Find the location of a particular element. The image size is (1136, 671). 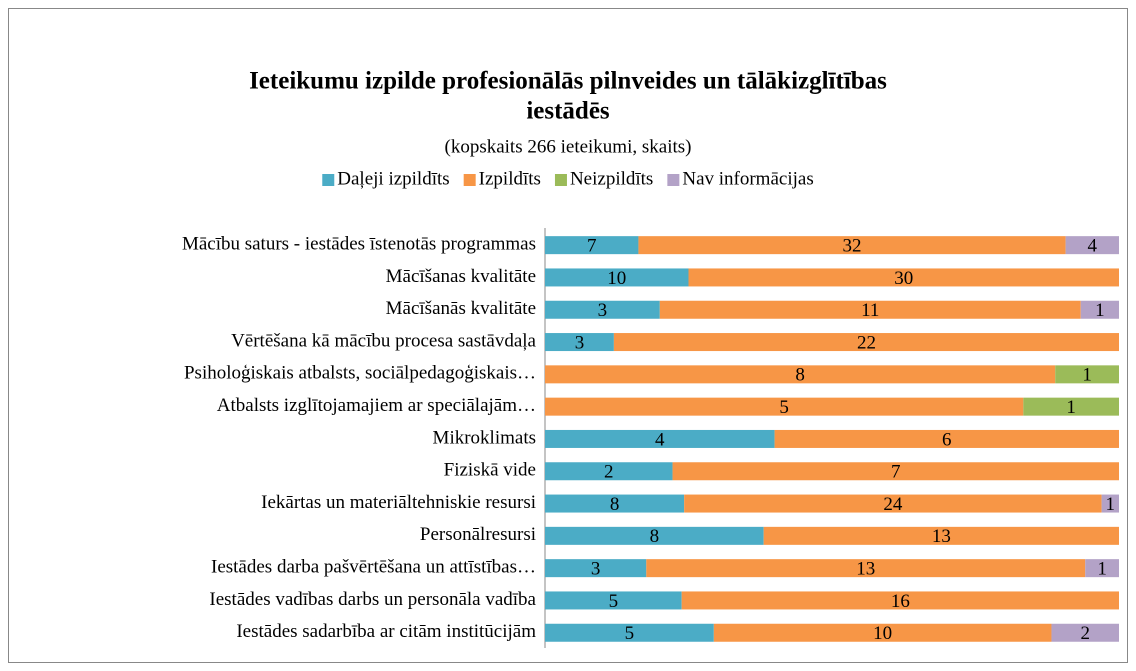

data-label: 32 is located at coordinates (852, 246).